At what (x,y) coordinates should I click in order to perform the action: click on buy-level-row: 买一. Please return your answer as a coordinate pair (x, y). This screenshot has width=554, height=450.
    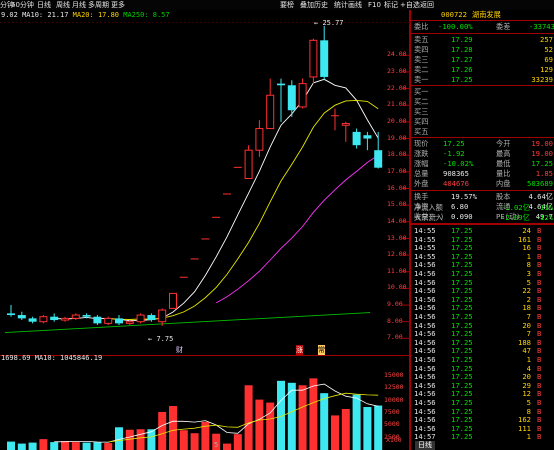
    Looking at the image, I should click on (482, 92).